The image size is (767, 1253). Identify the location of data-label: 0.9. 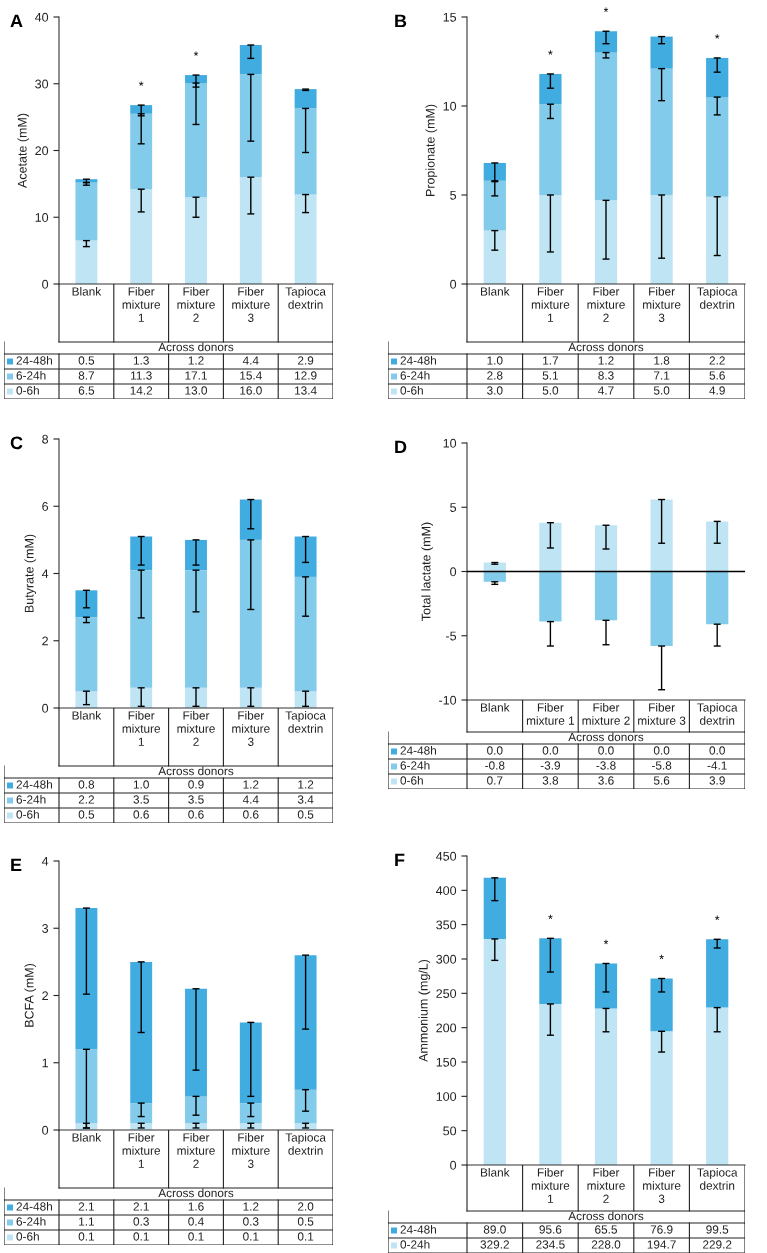
(196, 784).